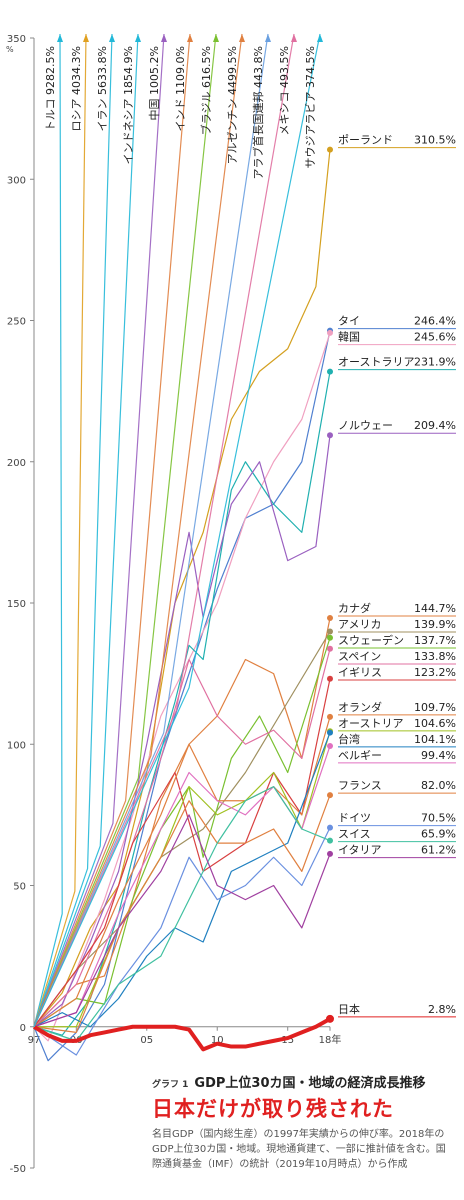 The height and width of the screenshot is (1200, 464). What do you see at coordinates (435, 672) in the screenshot?
I see `series-value-label: 123.2%` at bounding box center [435, 672].